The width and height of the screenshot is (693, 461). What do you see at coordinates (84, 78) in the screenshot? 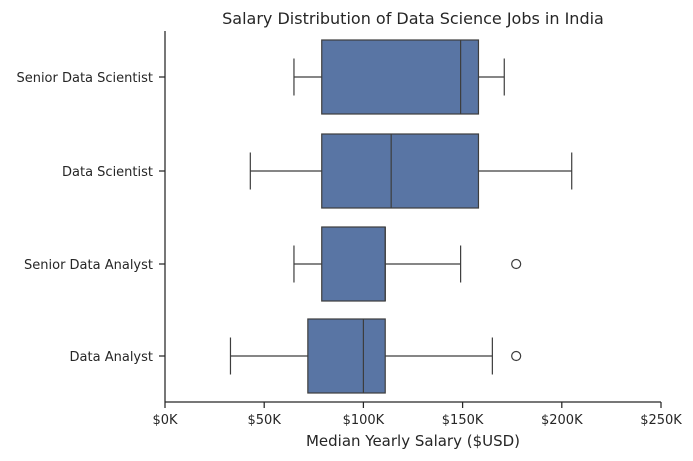
I see `y-tick-label: Senior Data Scientist` at bounding box center [84, 78].